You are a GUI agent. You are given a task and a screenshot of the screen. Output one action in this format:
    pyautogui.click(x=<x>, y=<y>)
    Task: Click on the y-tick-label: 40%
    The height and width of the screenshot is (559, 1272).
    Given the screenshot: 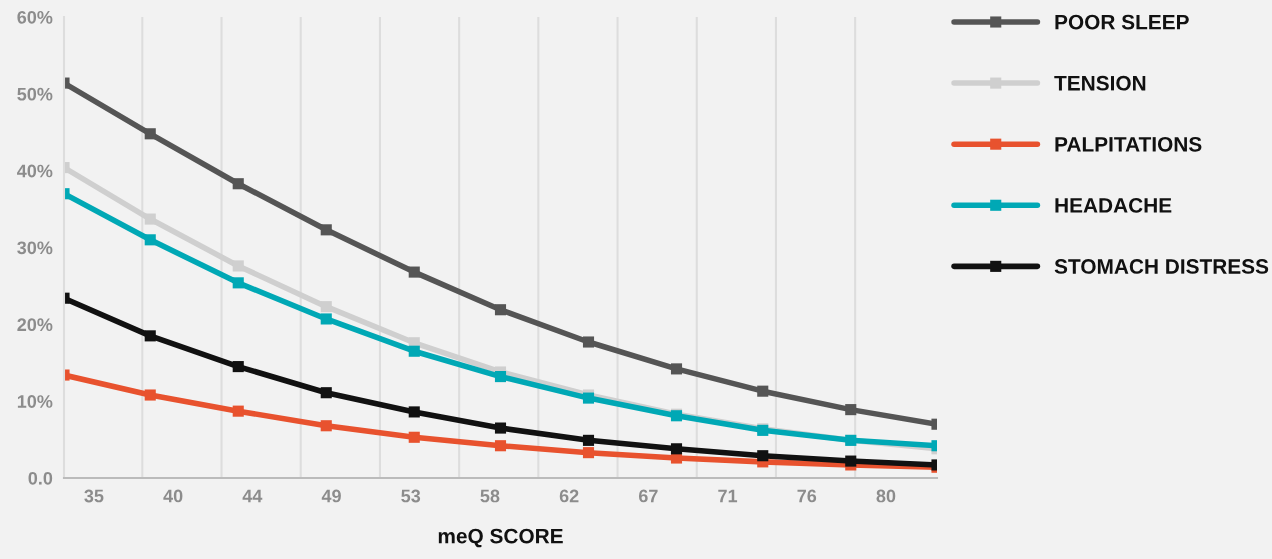 What is the action you would take?
    pyautogui.click(x=35, y=171)
    